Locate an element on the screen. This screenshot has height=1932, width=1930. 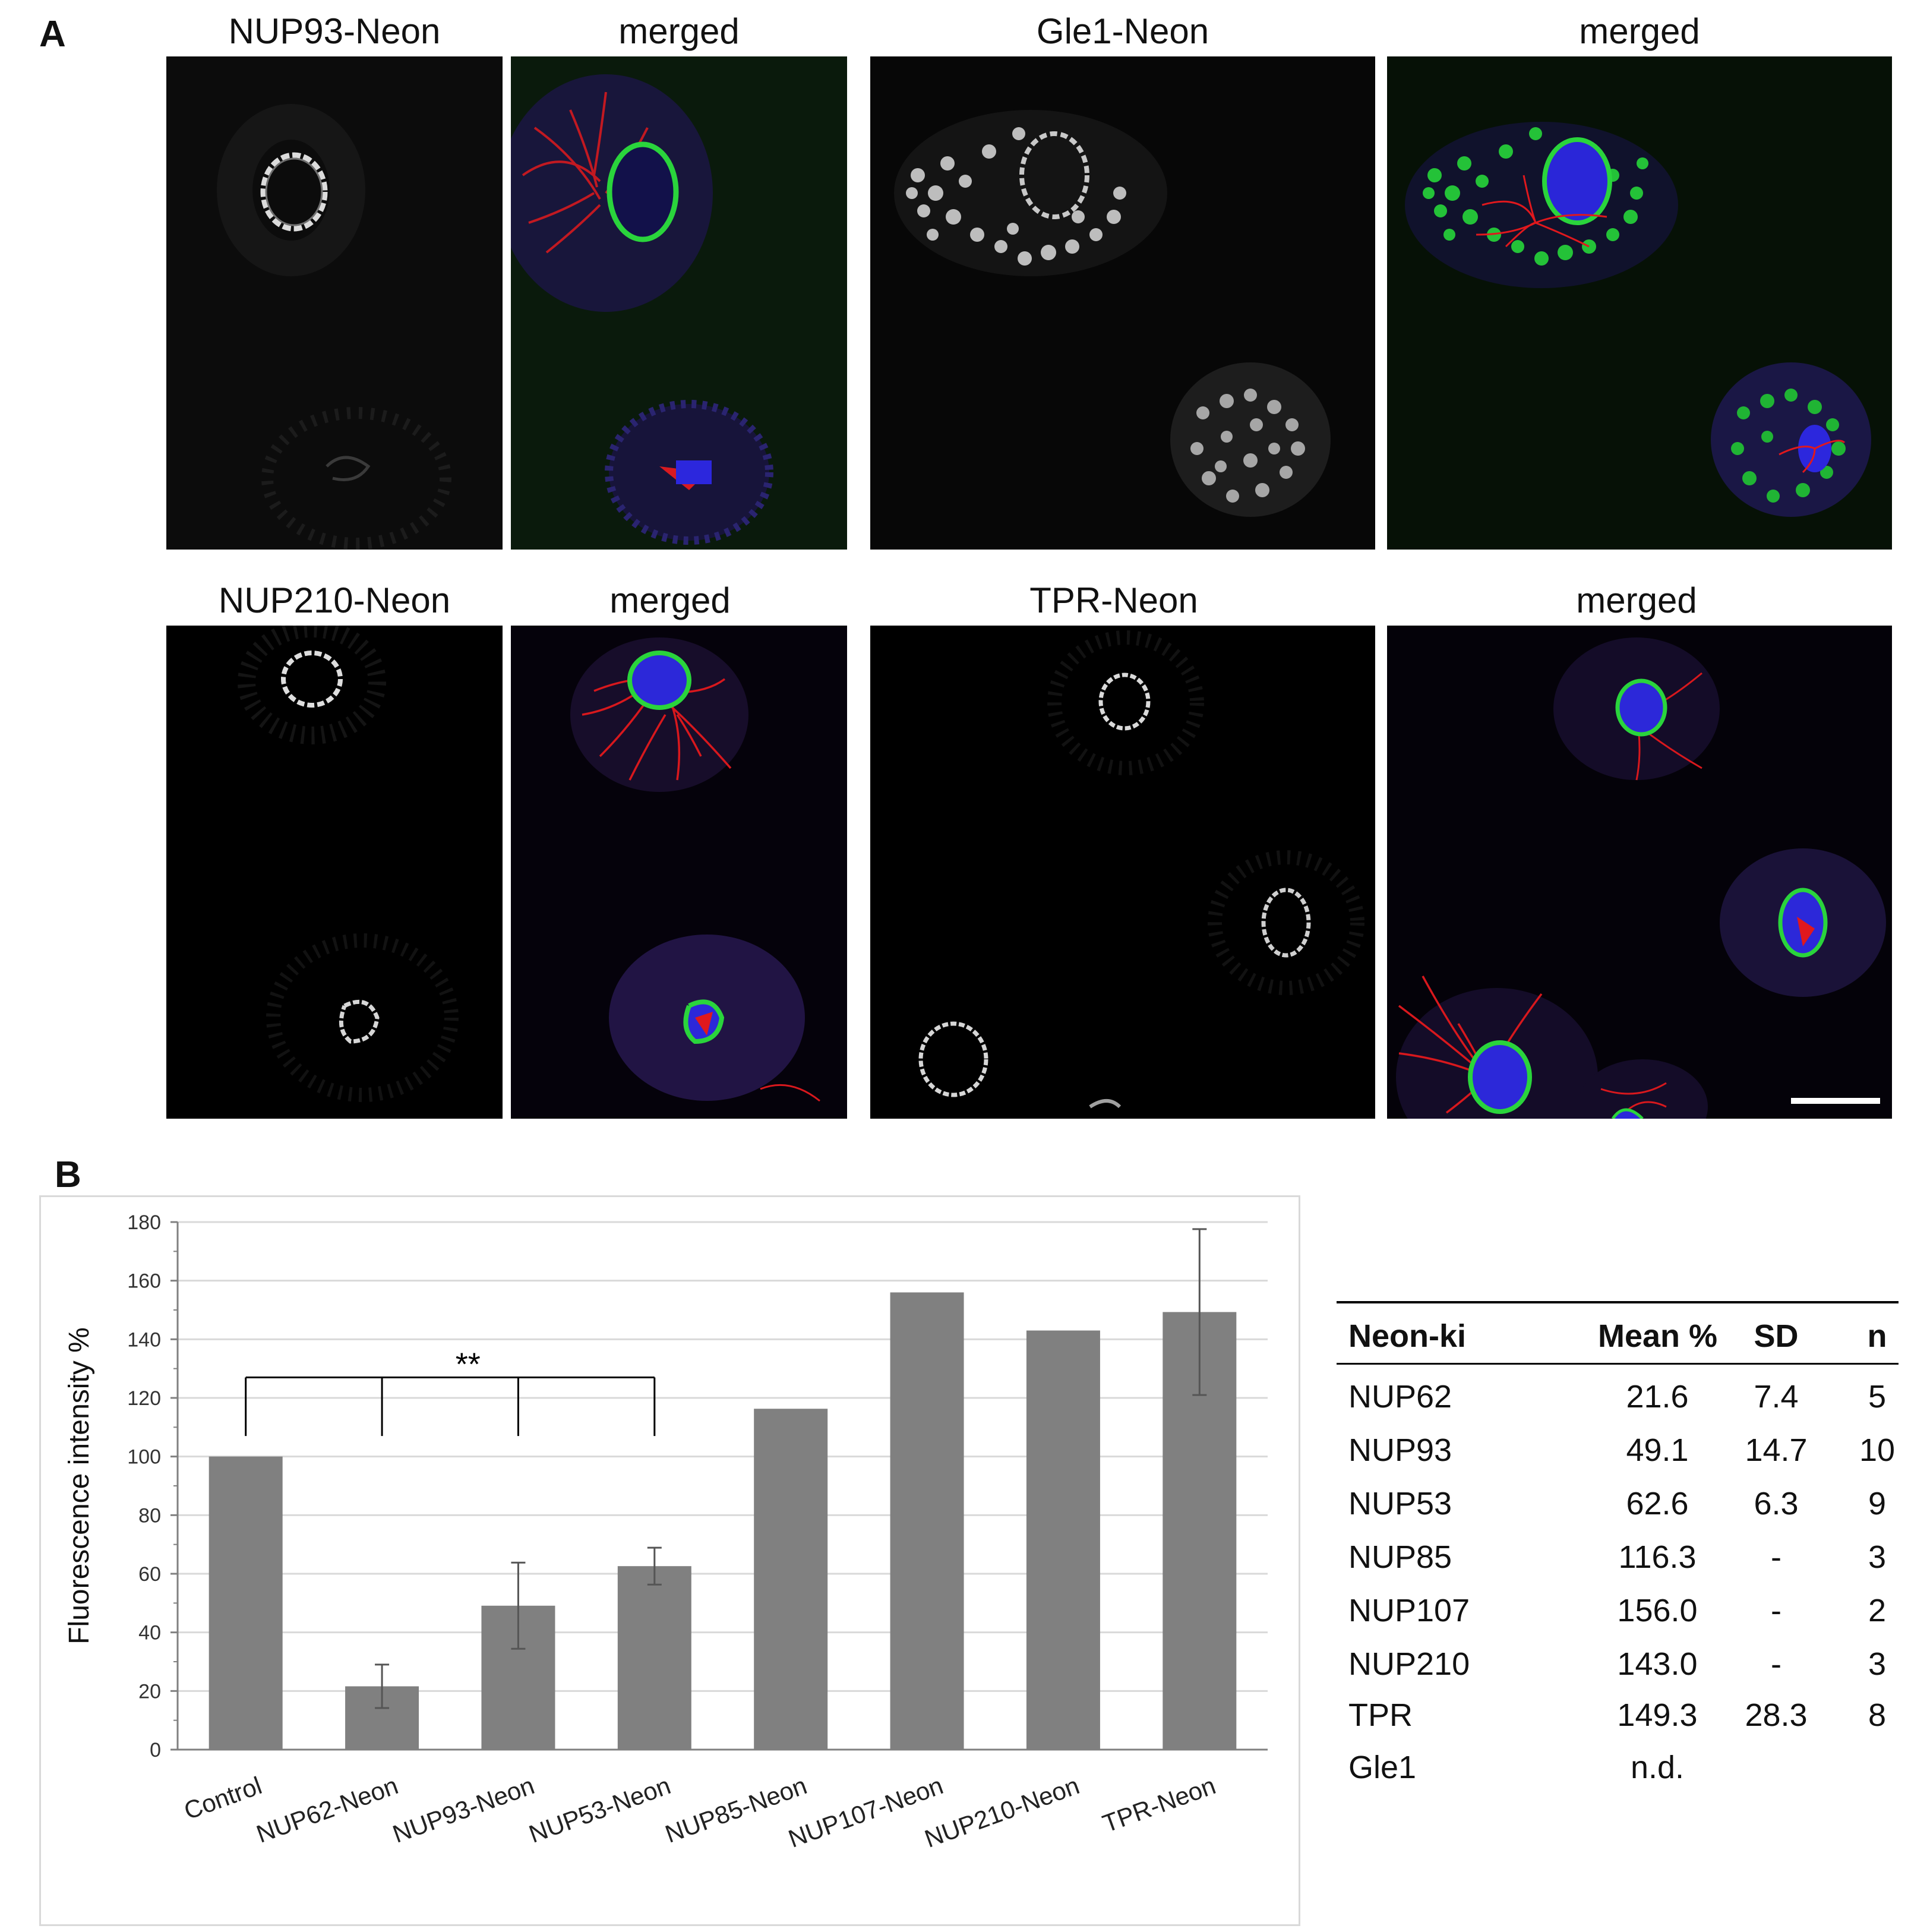
table-cell: 2 is located at coordinates (1878, 1610).